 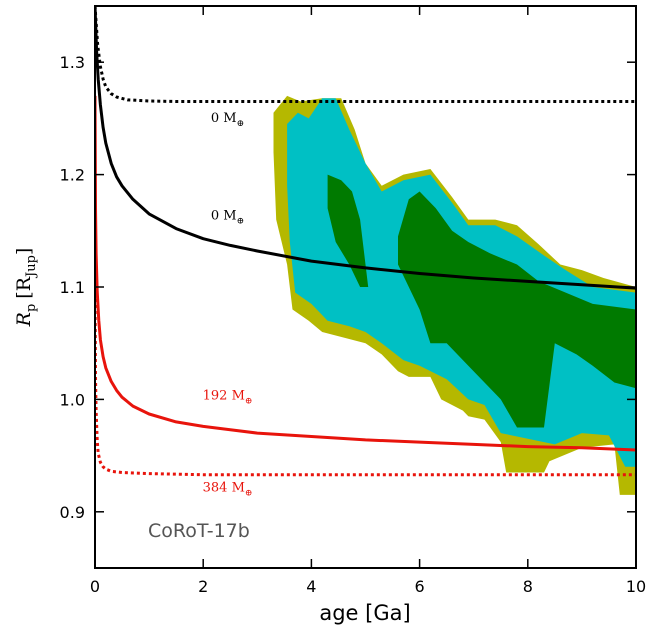 What do you see at coordinates (72, 287) in the screenshot?
I see `y-tick-label-2: 1.1` at bounding box center [72, 287].